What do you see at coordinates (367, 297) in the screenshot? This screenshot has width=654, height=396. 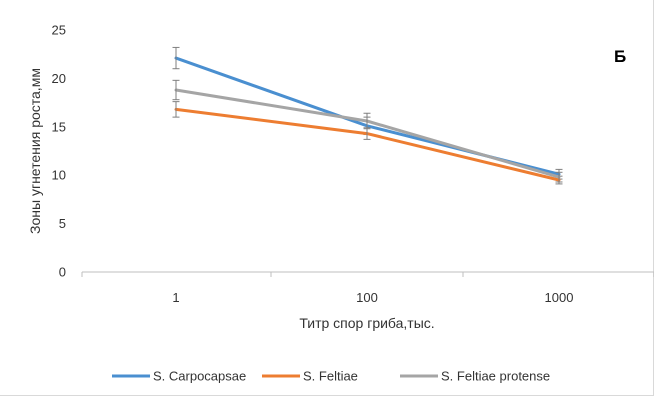 I see `x-tick-label: 100` at bounding box center [367, 297].